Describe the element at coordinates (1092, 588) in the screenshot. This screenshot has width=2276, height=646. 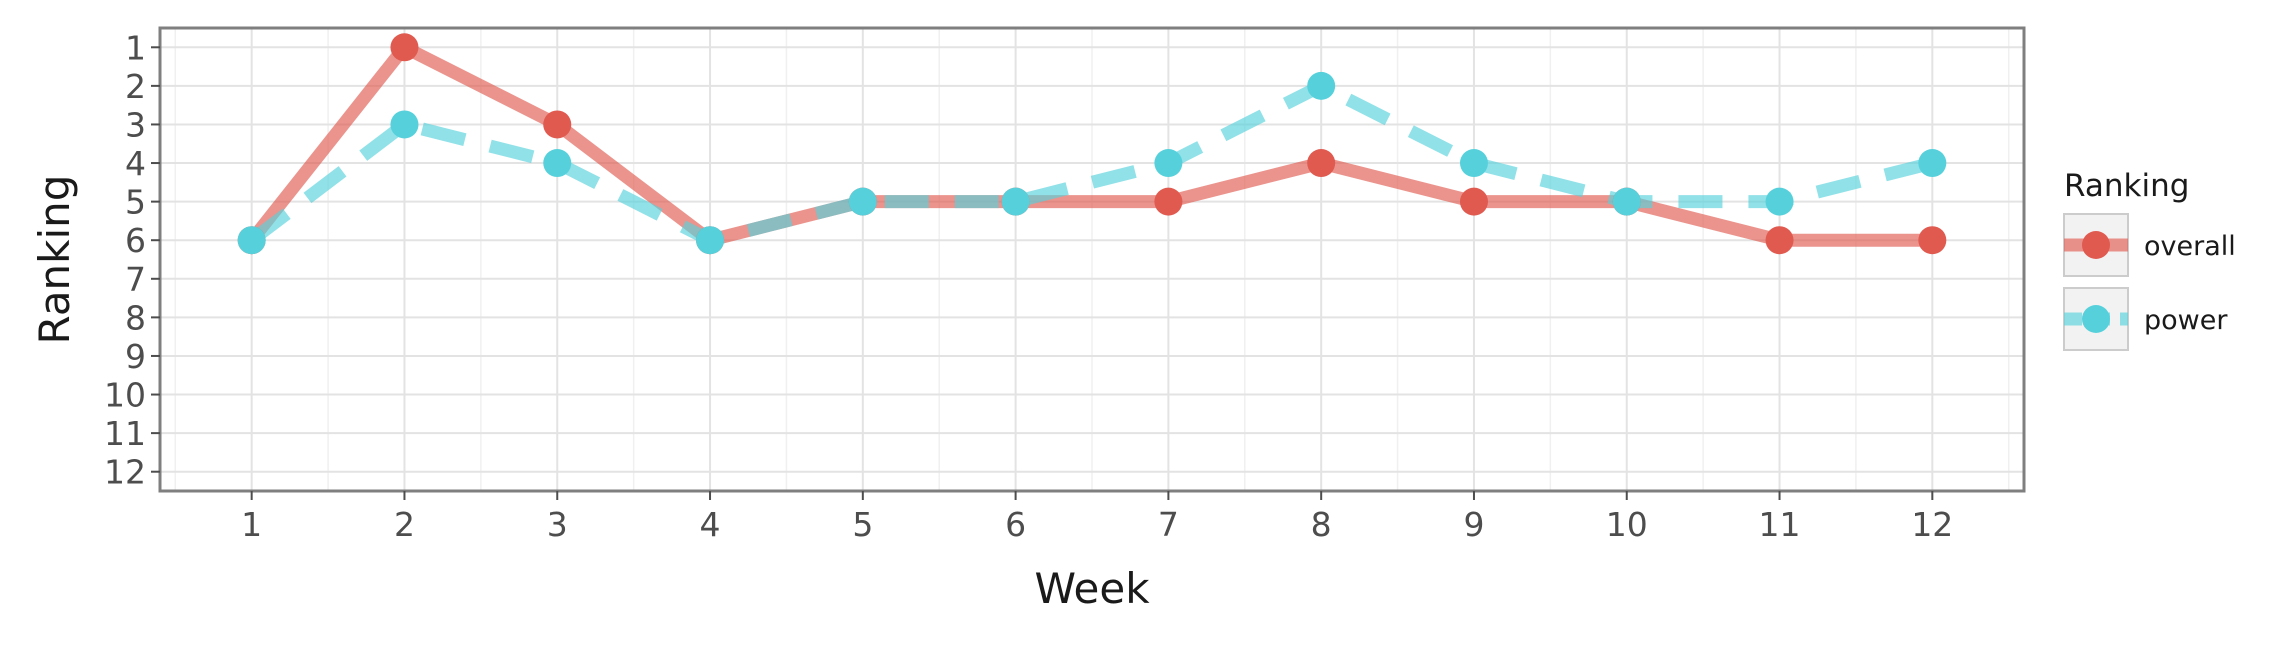
I see `x-axis-title: Week` at that location.